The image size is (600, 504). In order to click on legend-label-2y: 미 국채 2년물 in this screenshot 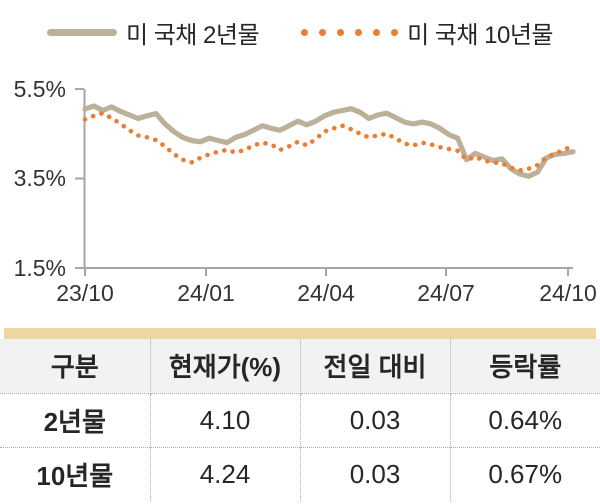, I will do `click(192, 35)`.